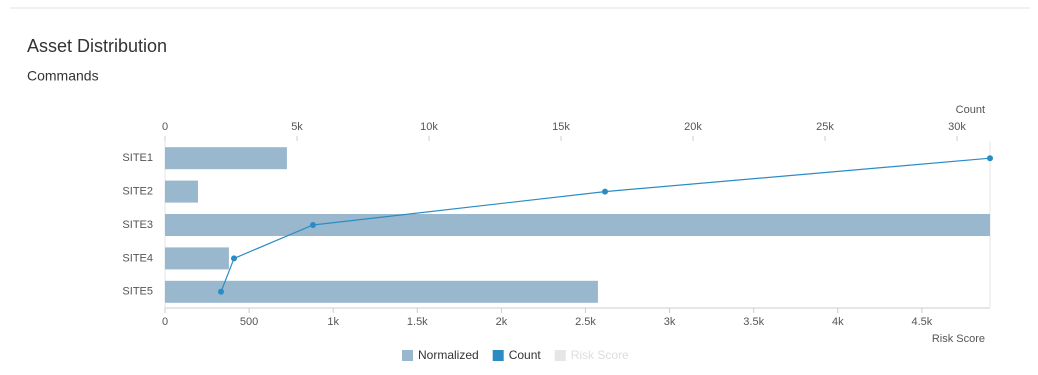 The width and height of the screenshot is (1038, 375). What do you see at coordinates (585, 322) in the screenshot?
I see `x-tick-label: 2.5k` at bounding box center [585, 322].